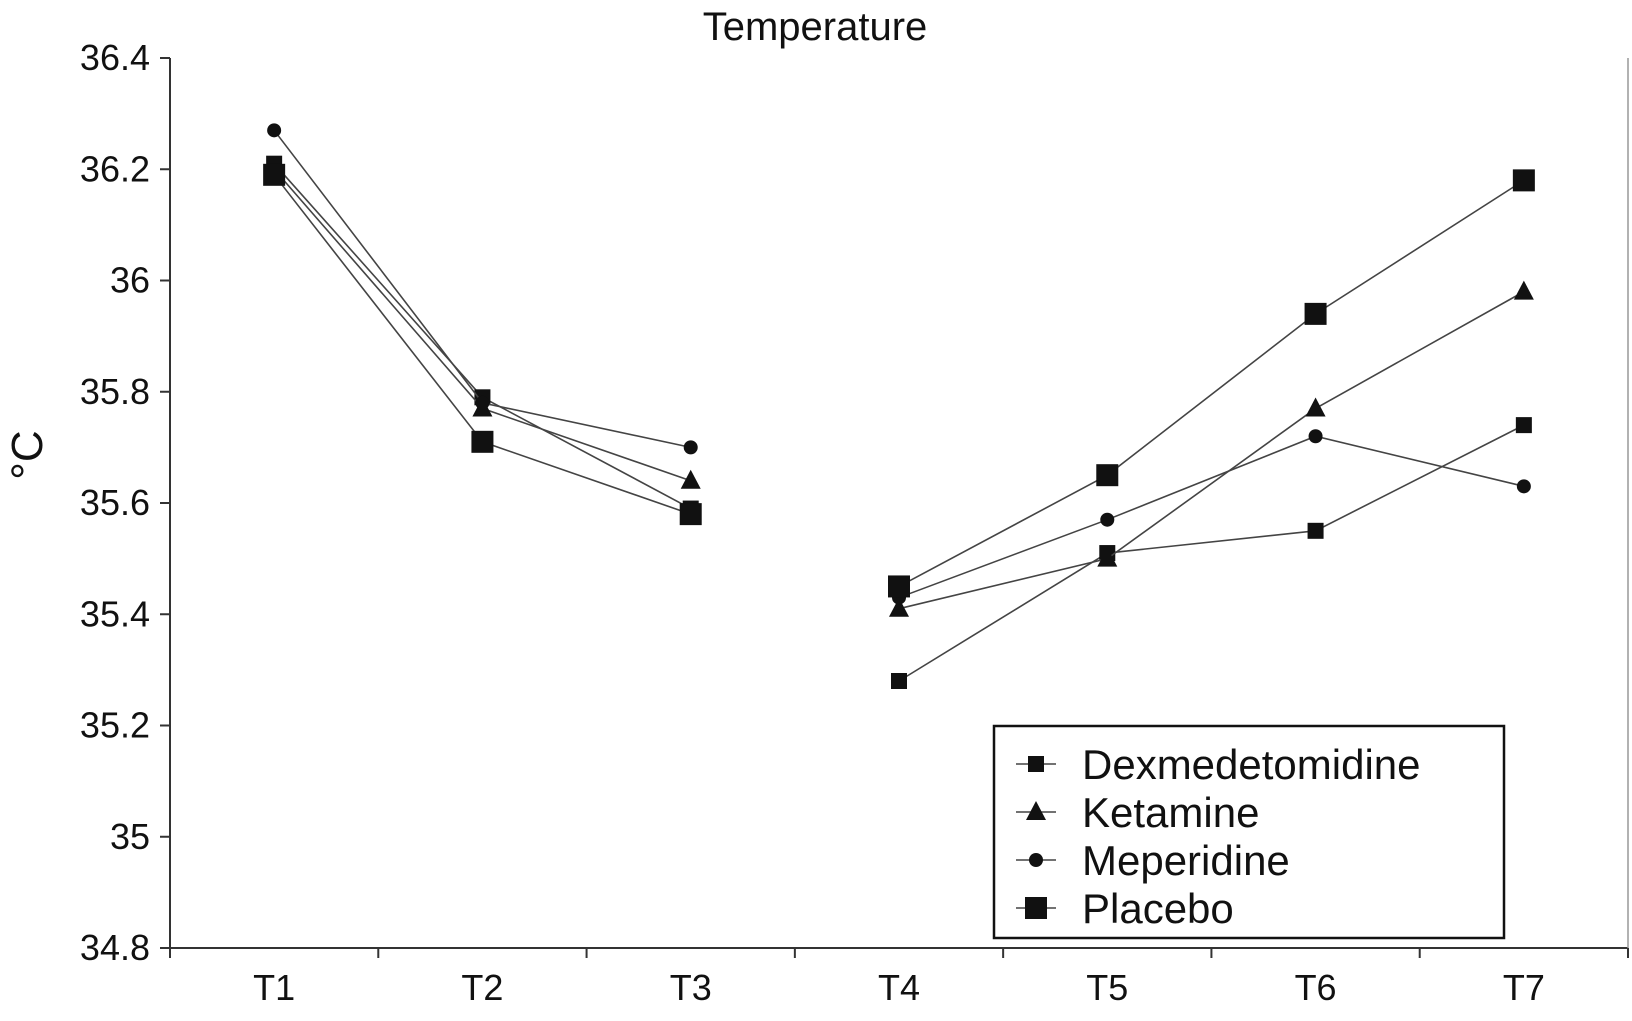 The image size is (1632, 1021). I want to click on y-tick-label: 35.8, so click(115, 391).